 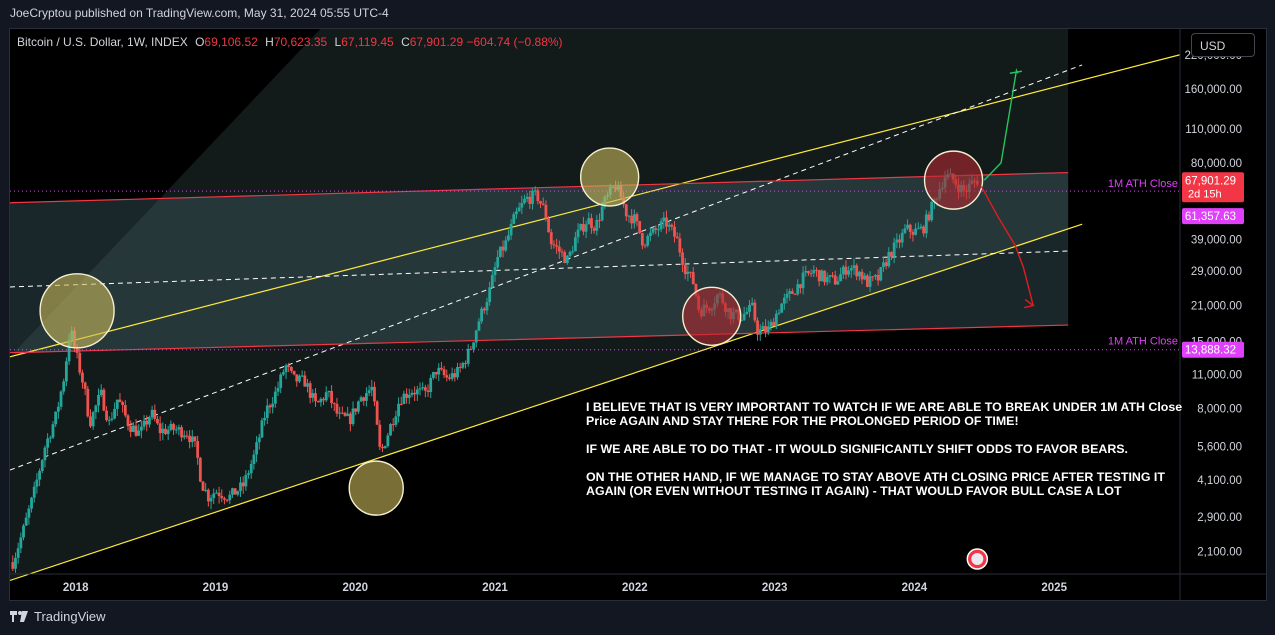 I want to click on ath-close-upper-label: 1M ATH Close, so click(x=1143, y=184).